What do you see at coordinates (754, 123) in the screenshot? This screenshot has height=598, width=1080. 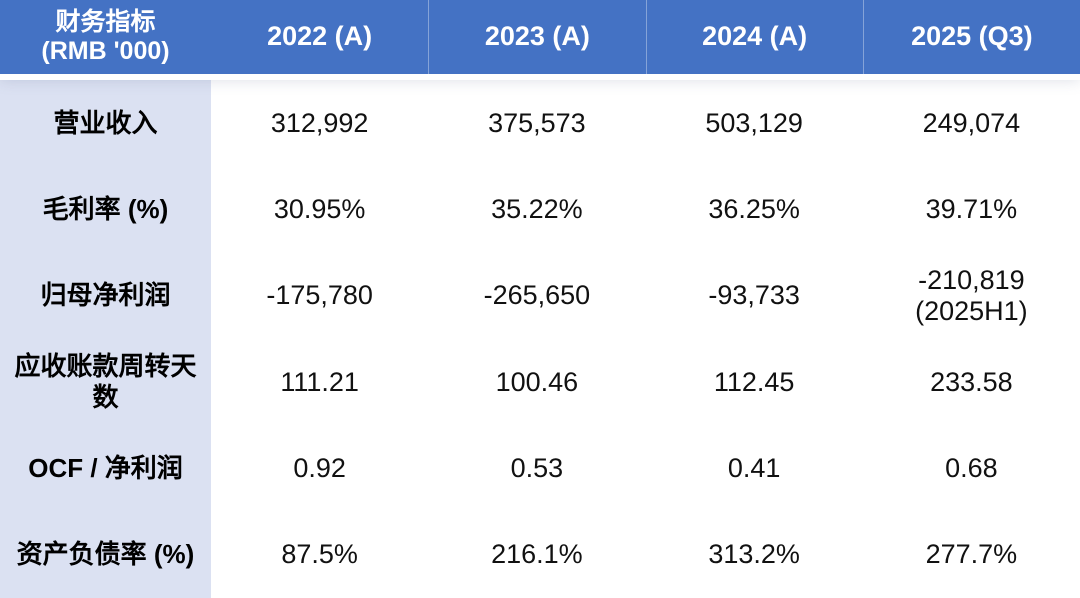 I see `table-cell: 503,129` at bounding box center [754, 123].